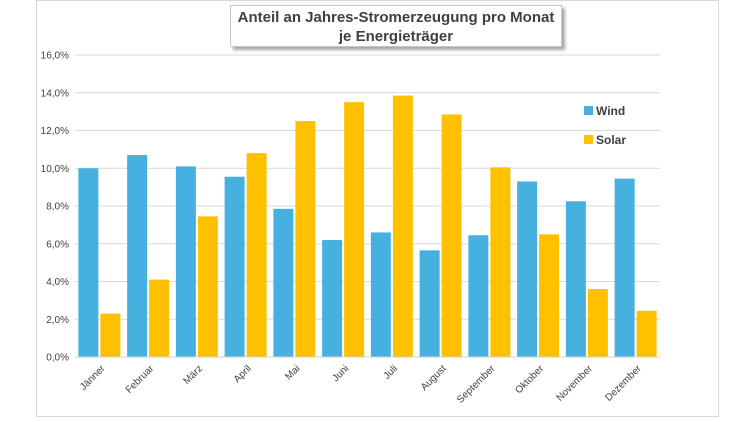  I want to click on x-tick-label: Februar, so click(140, 379).